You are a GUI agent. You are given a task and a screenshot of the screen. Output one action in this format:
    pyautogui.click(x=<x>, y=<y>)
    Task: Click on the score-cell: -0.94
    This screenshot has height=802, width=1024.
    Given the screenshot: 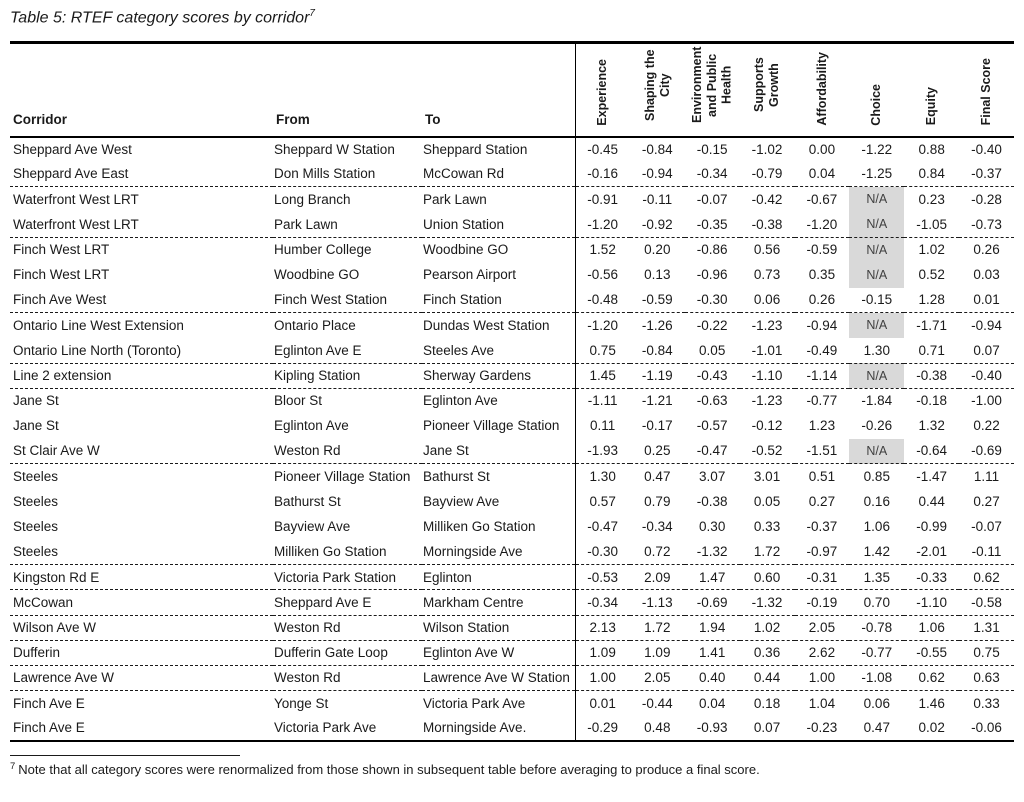 What is the action you would take?
    pyautogui.click(x=822, y=325)
    